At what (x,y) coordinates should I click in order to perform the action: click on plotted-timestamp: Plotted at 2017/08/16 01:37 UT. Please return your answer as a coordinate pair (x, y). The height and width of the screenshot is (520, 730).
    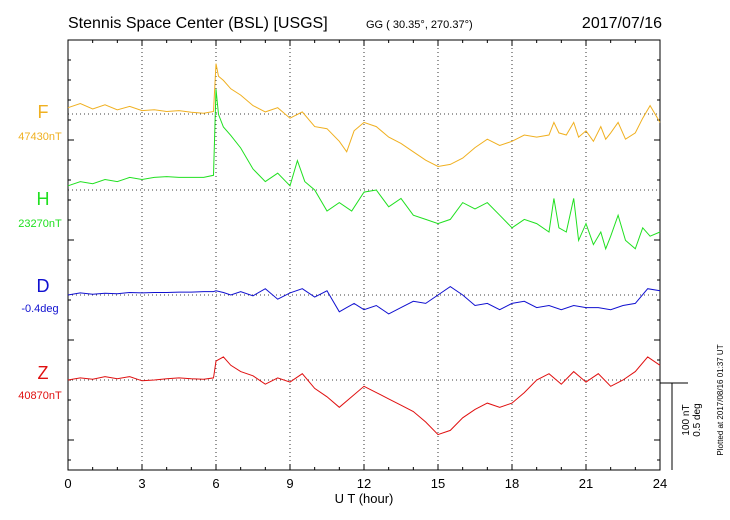
    Looking at the image, I should click on (720, 399).